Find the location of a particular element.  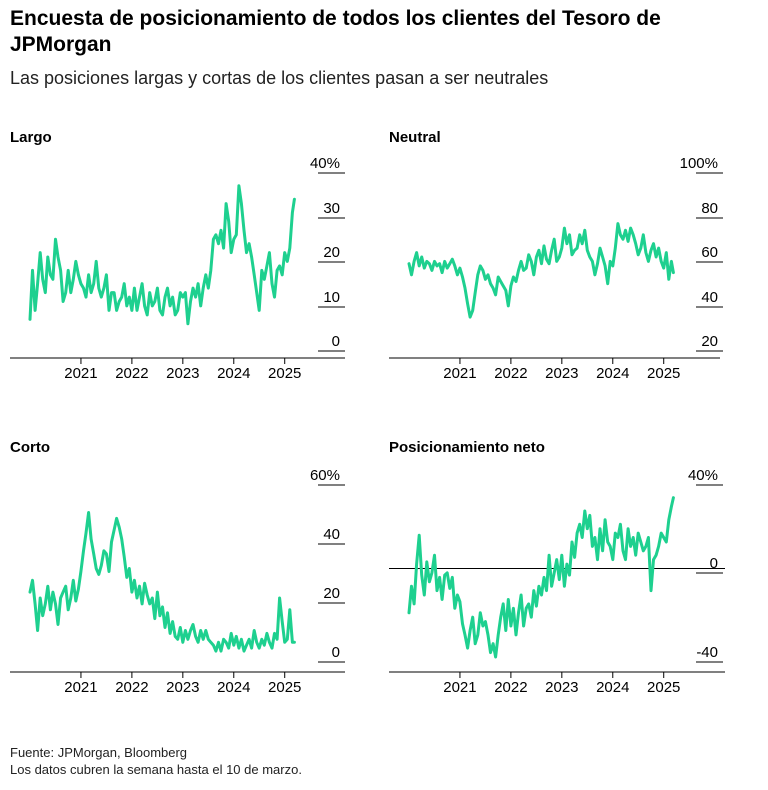

y-tick-label: -40 is located at coordinates (707, 652).